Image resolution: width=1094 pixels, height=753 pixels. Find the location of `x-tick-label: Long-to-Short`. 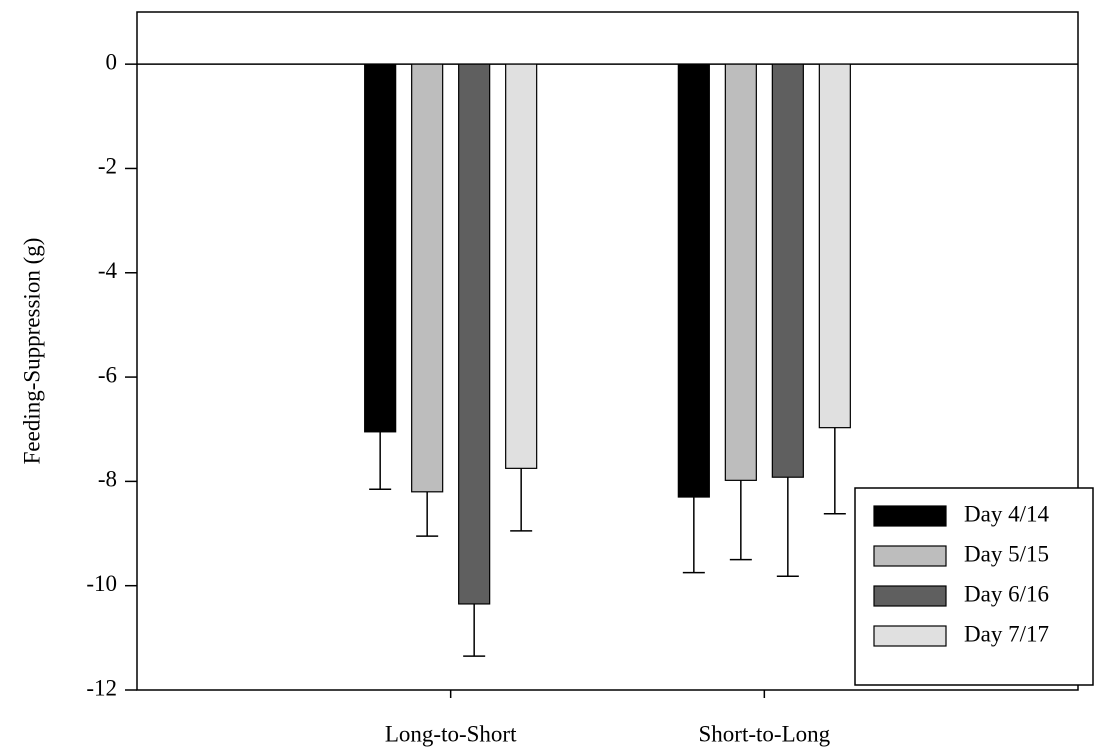

x-tick-label: Long-to-Short is located at coordinates (451, 733).